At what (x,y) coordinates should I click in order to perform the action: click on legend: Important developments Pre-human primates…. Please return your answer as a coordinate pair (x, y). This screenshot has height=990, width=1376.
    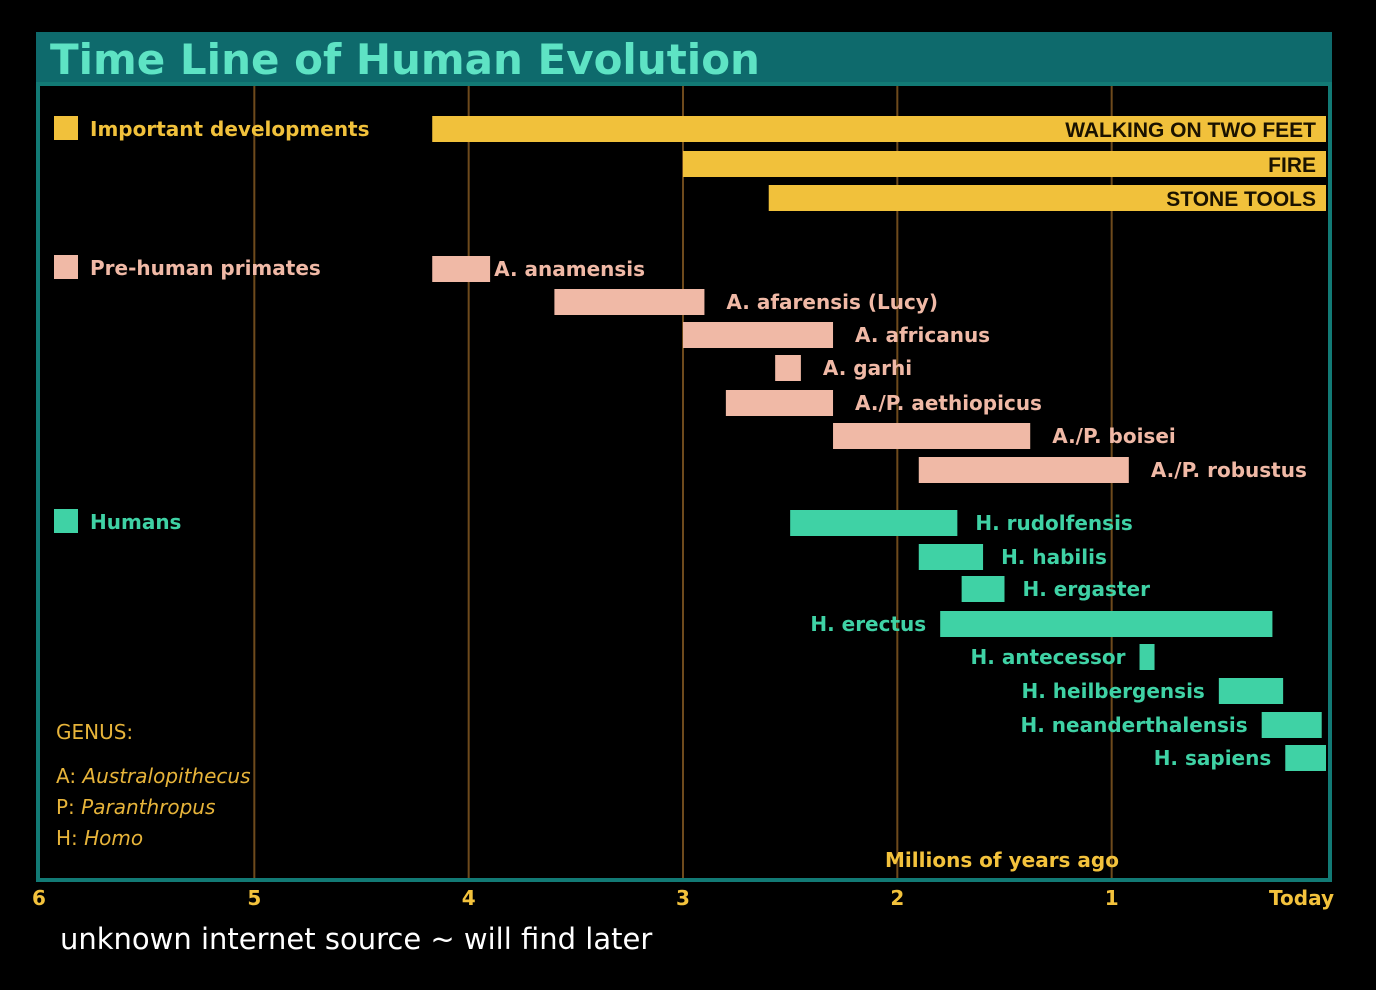
    Looking at the image, I should click on (212, 325).